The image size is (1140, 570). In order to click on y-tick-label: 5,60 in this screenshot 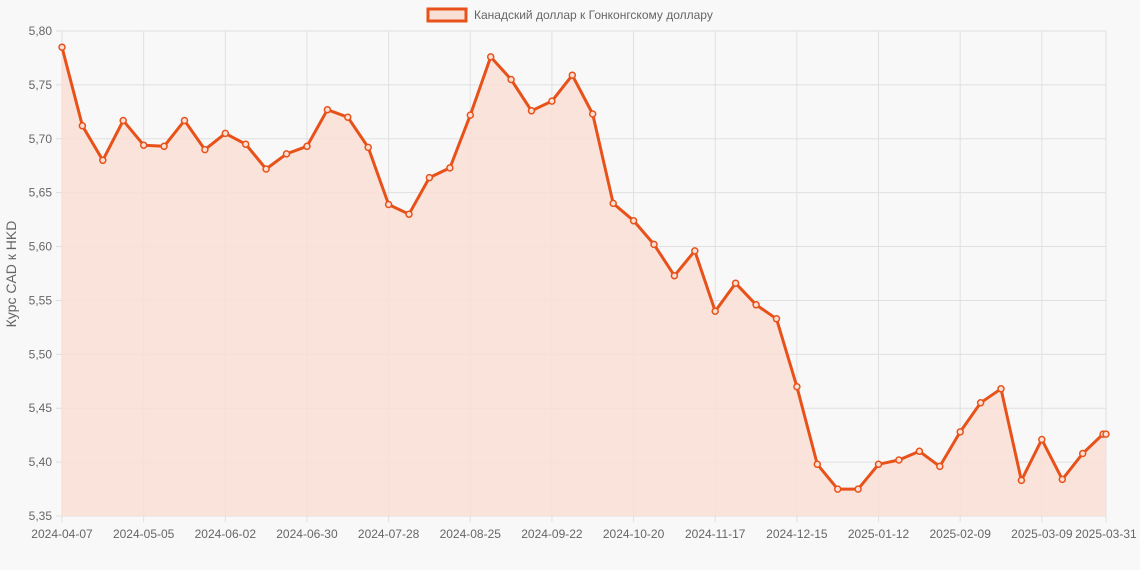, I will do `click(41, 247)`.